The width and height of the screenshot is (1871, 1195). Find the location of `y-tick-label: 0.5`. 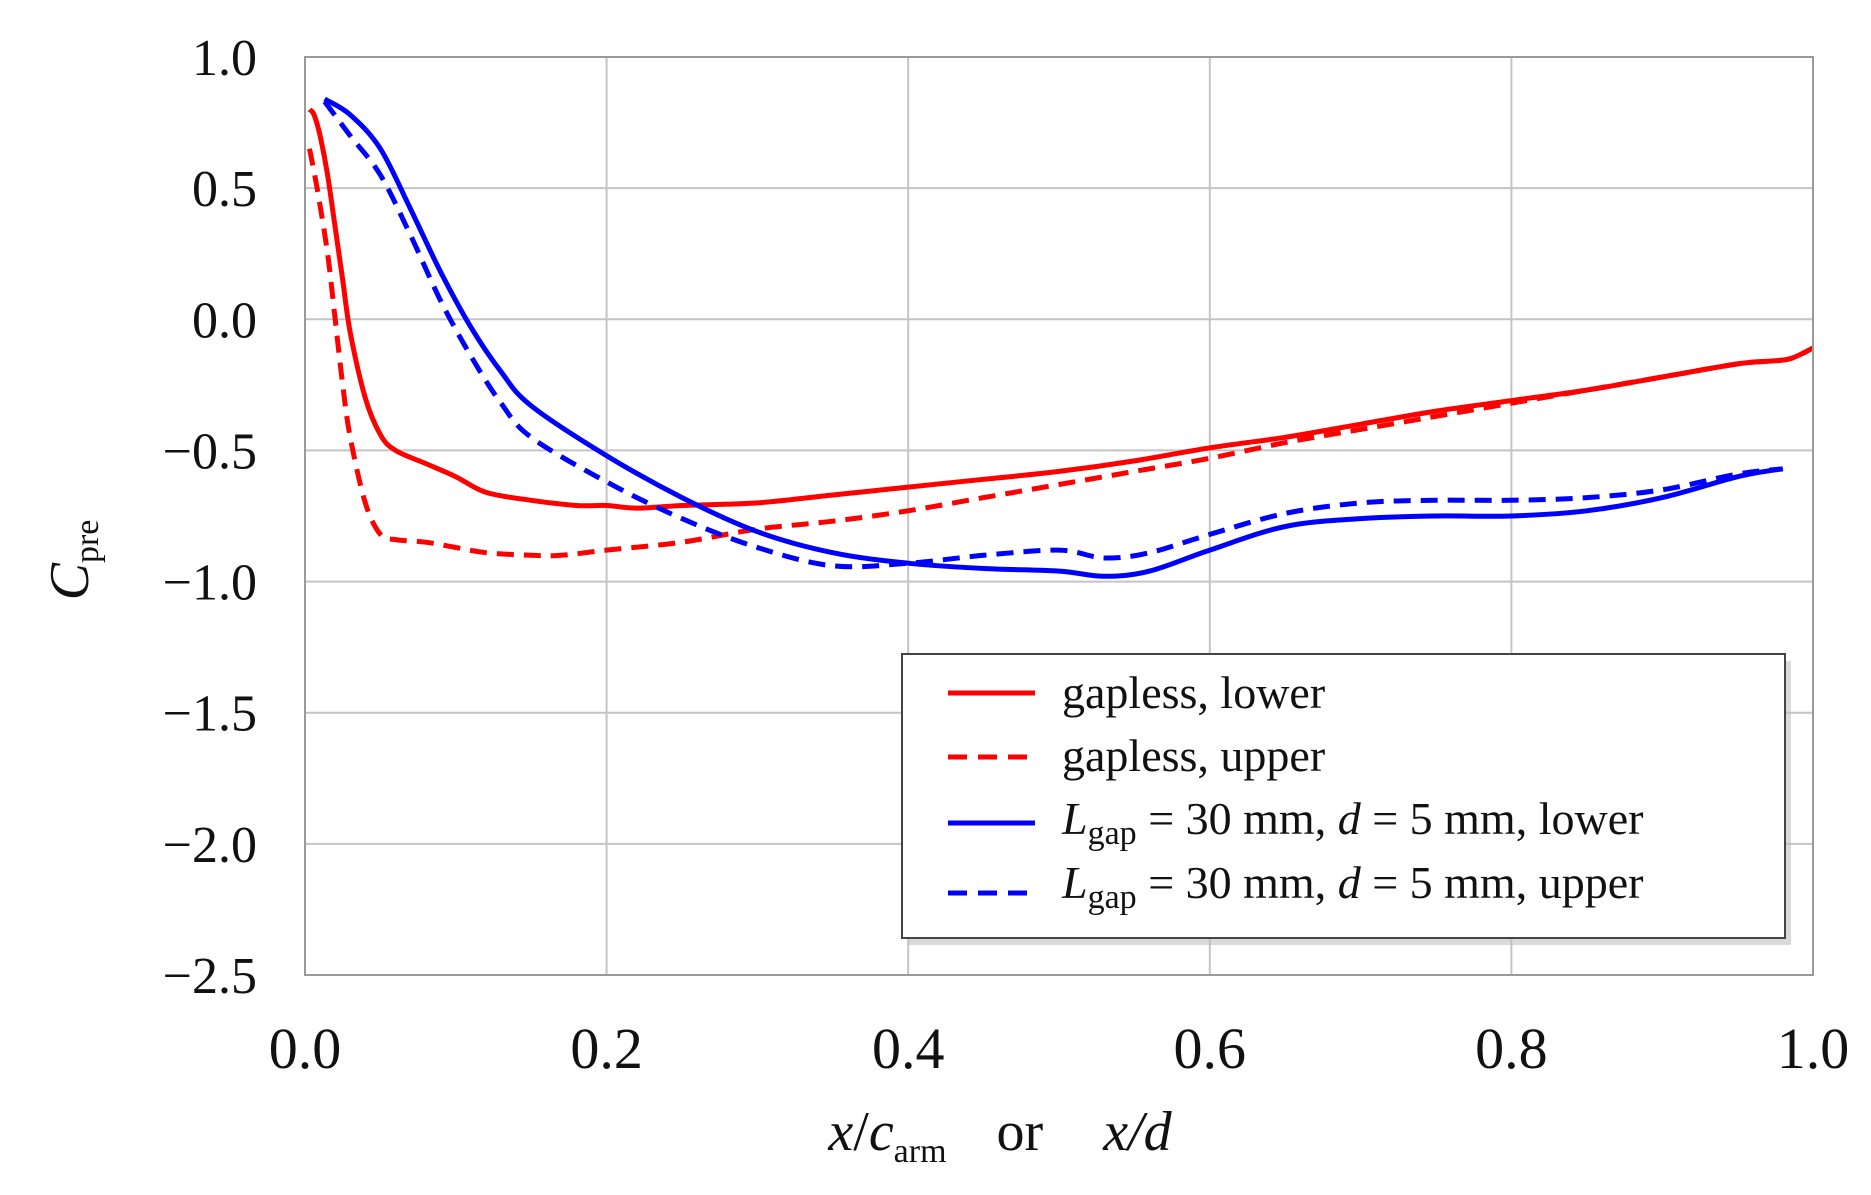

y-tick-label: 0.5 is located at coordinates (224, 189).